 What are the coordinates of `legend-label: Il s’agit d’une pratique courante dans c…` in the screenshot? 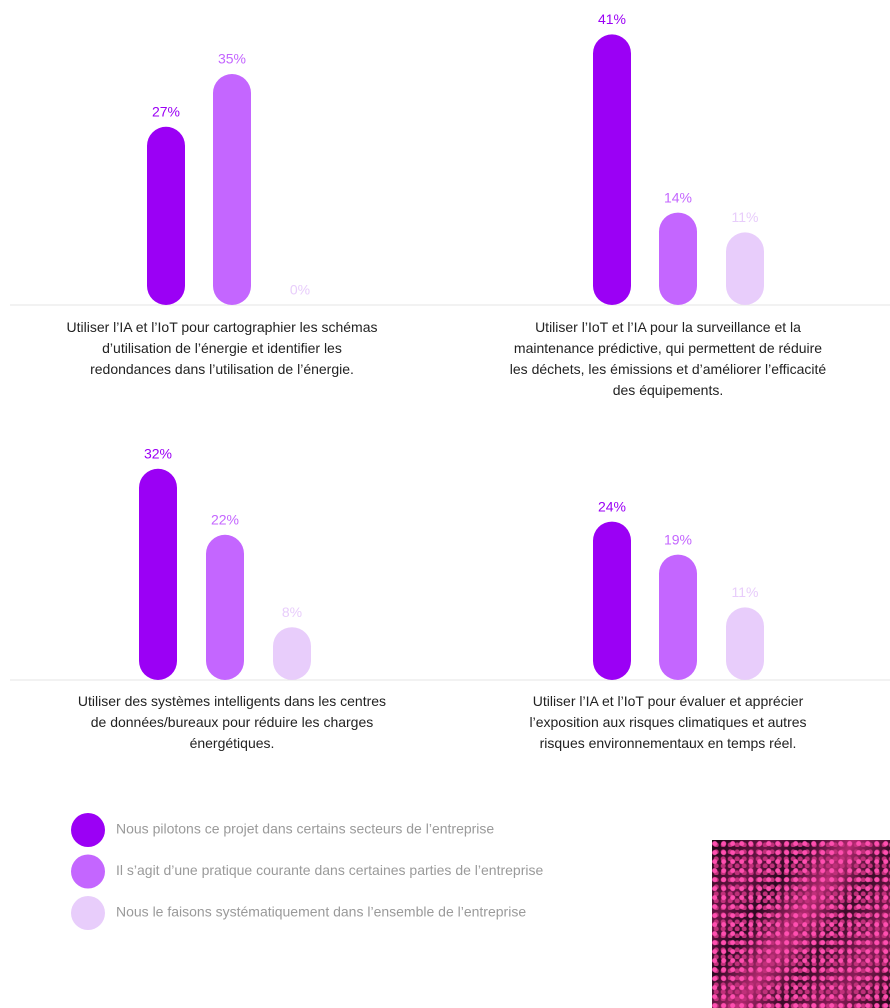 It's located at (329, 870).